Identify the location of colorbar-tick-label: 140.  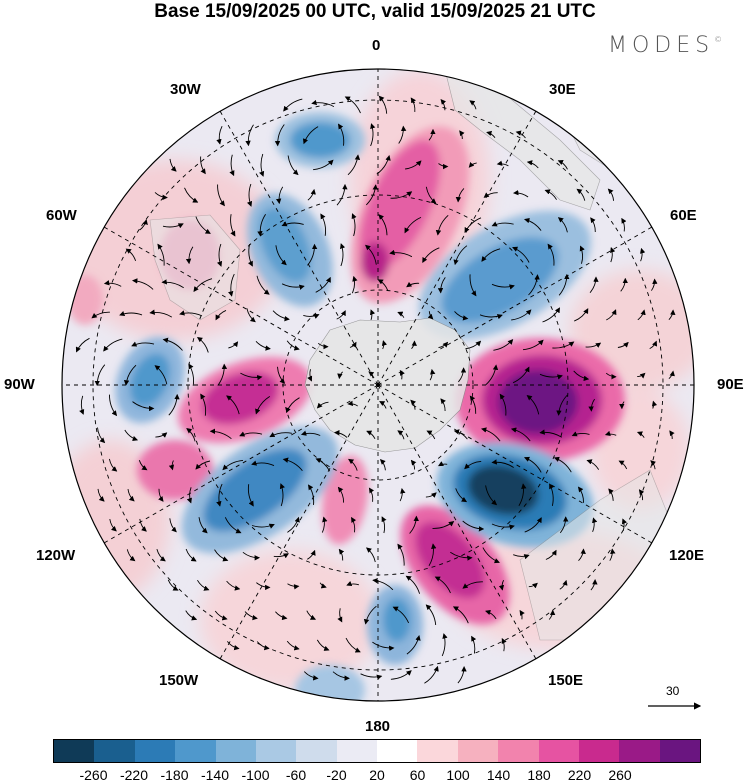
(498, 775).